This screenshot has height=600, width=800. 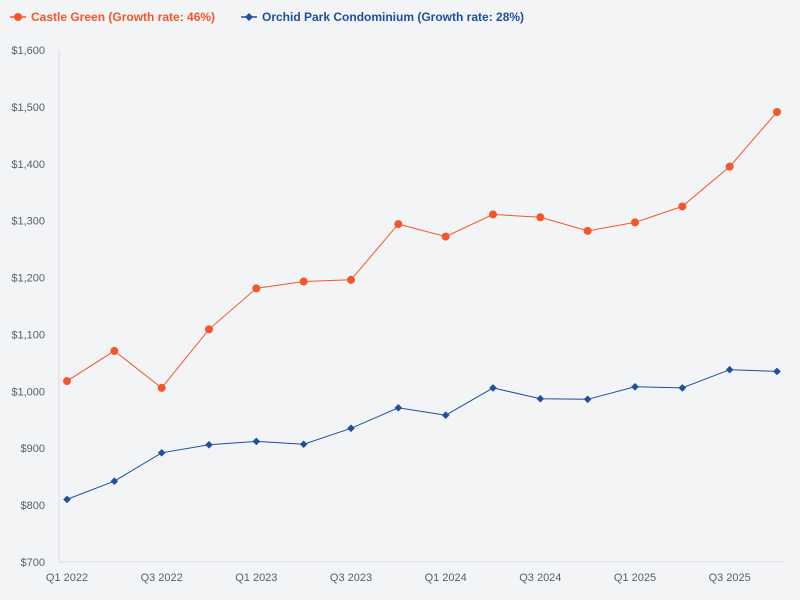 What do you see at coordinates (28, 335) in the screenshot?
I see `y-tick-label: $1,100` at bounding box center [28, 335].